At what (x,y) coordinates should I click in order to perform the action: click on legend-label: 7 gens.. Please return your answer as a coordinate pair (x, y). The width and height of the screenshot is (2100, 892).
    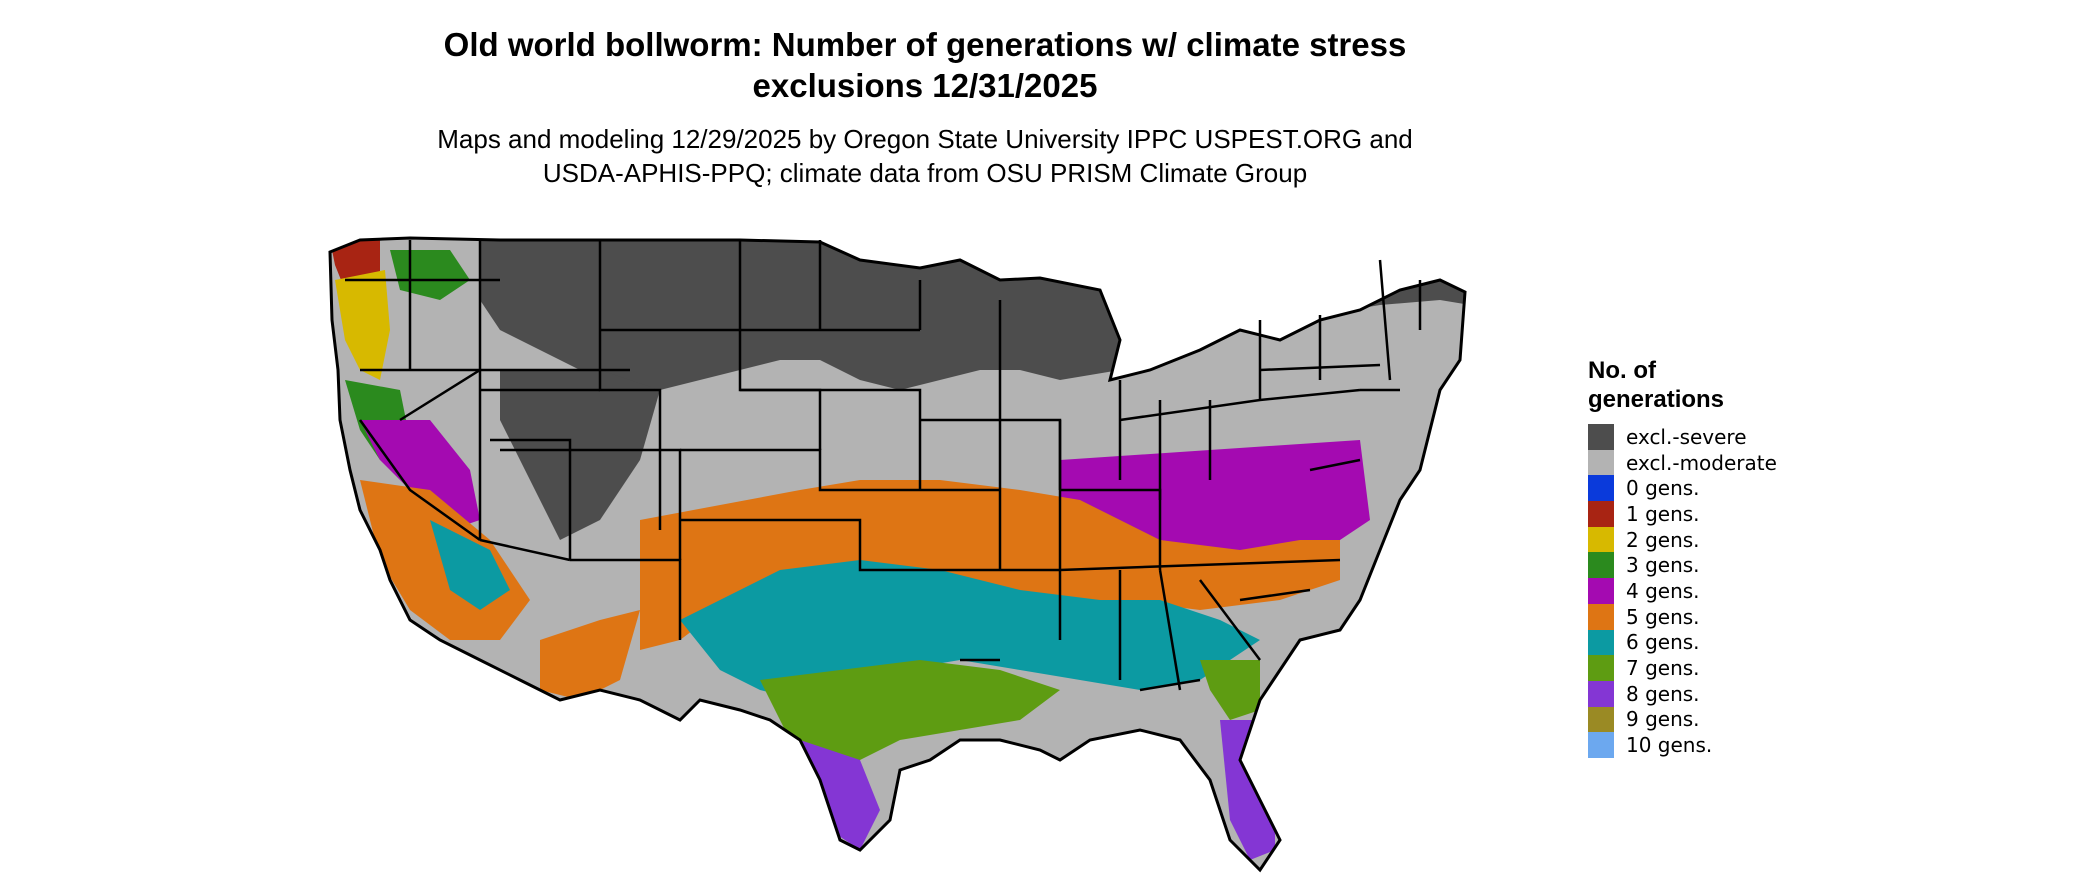
    Looking at the image, I should click on (1663, 668).